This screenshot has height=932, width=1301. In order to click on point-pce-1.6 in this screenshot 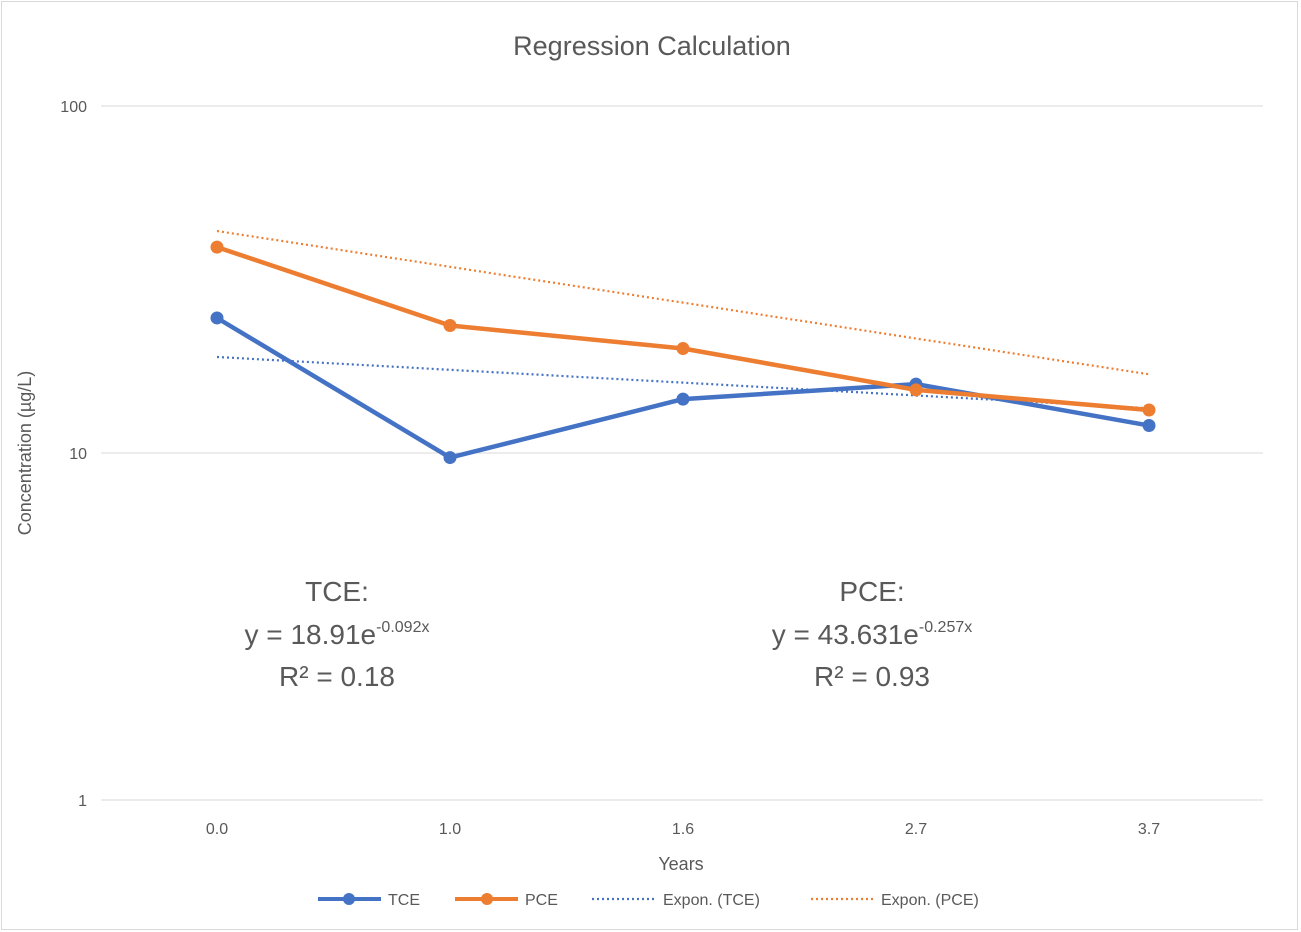, I will do `click(683, 349)`.